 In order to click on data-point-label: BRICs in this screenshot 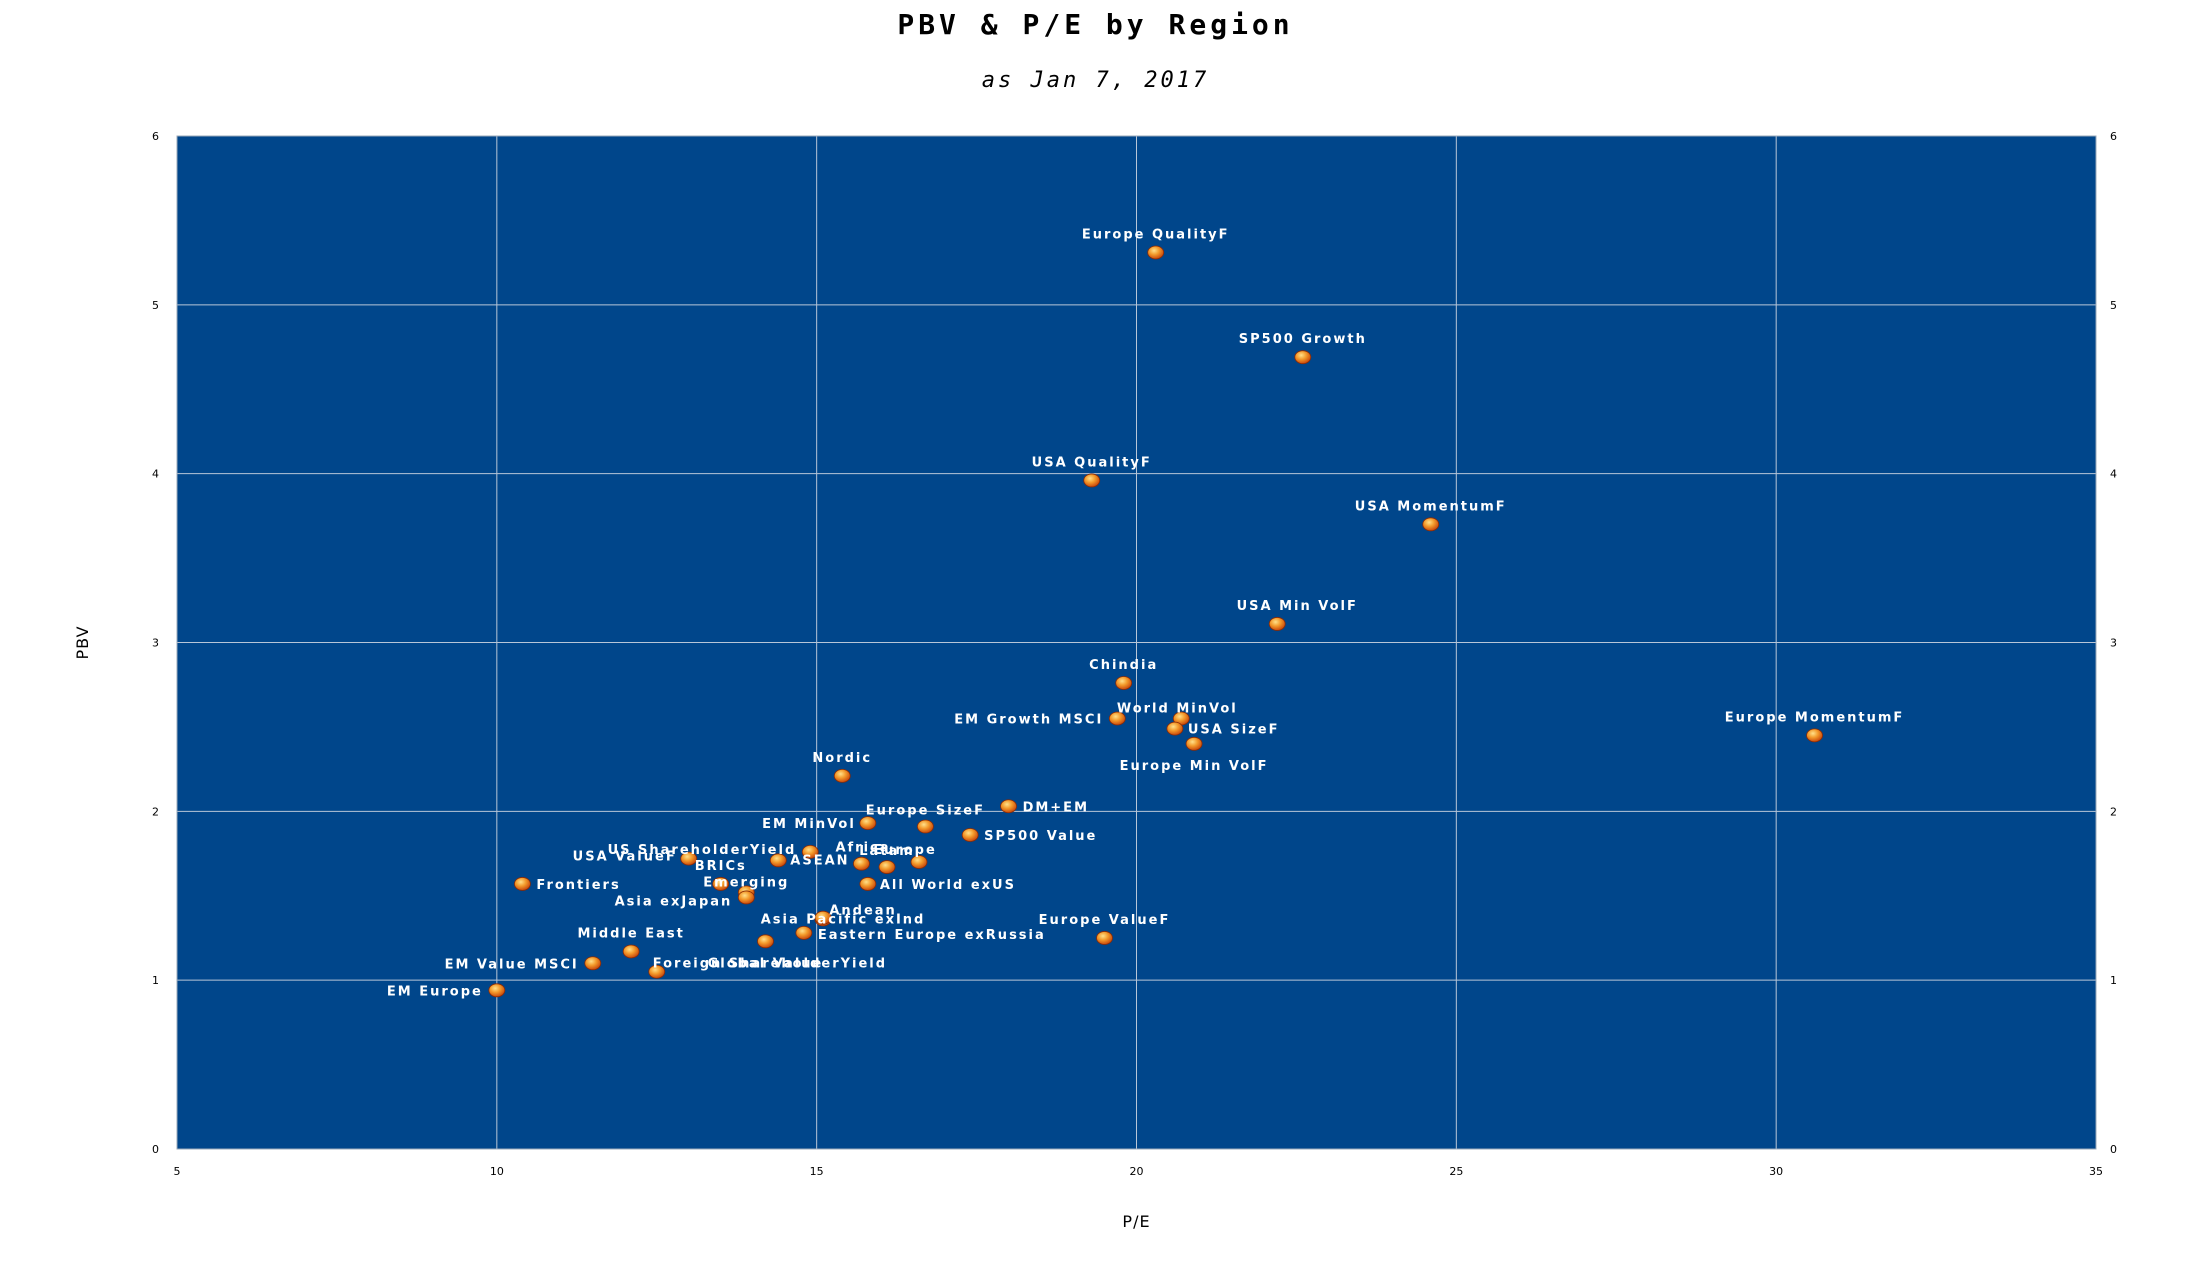, I will do `click(721, 866)`.